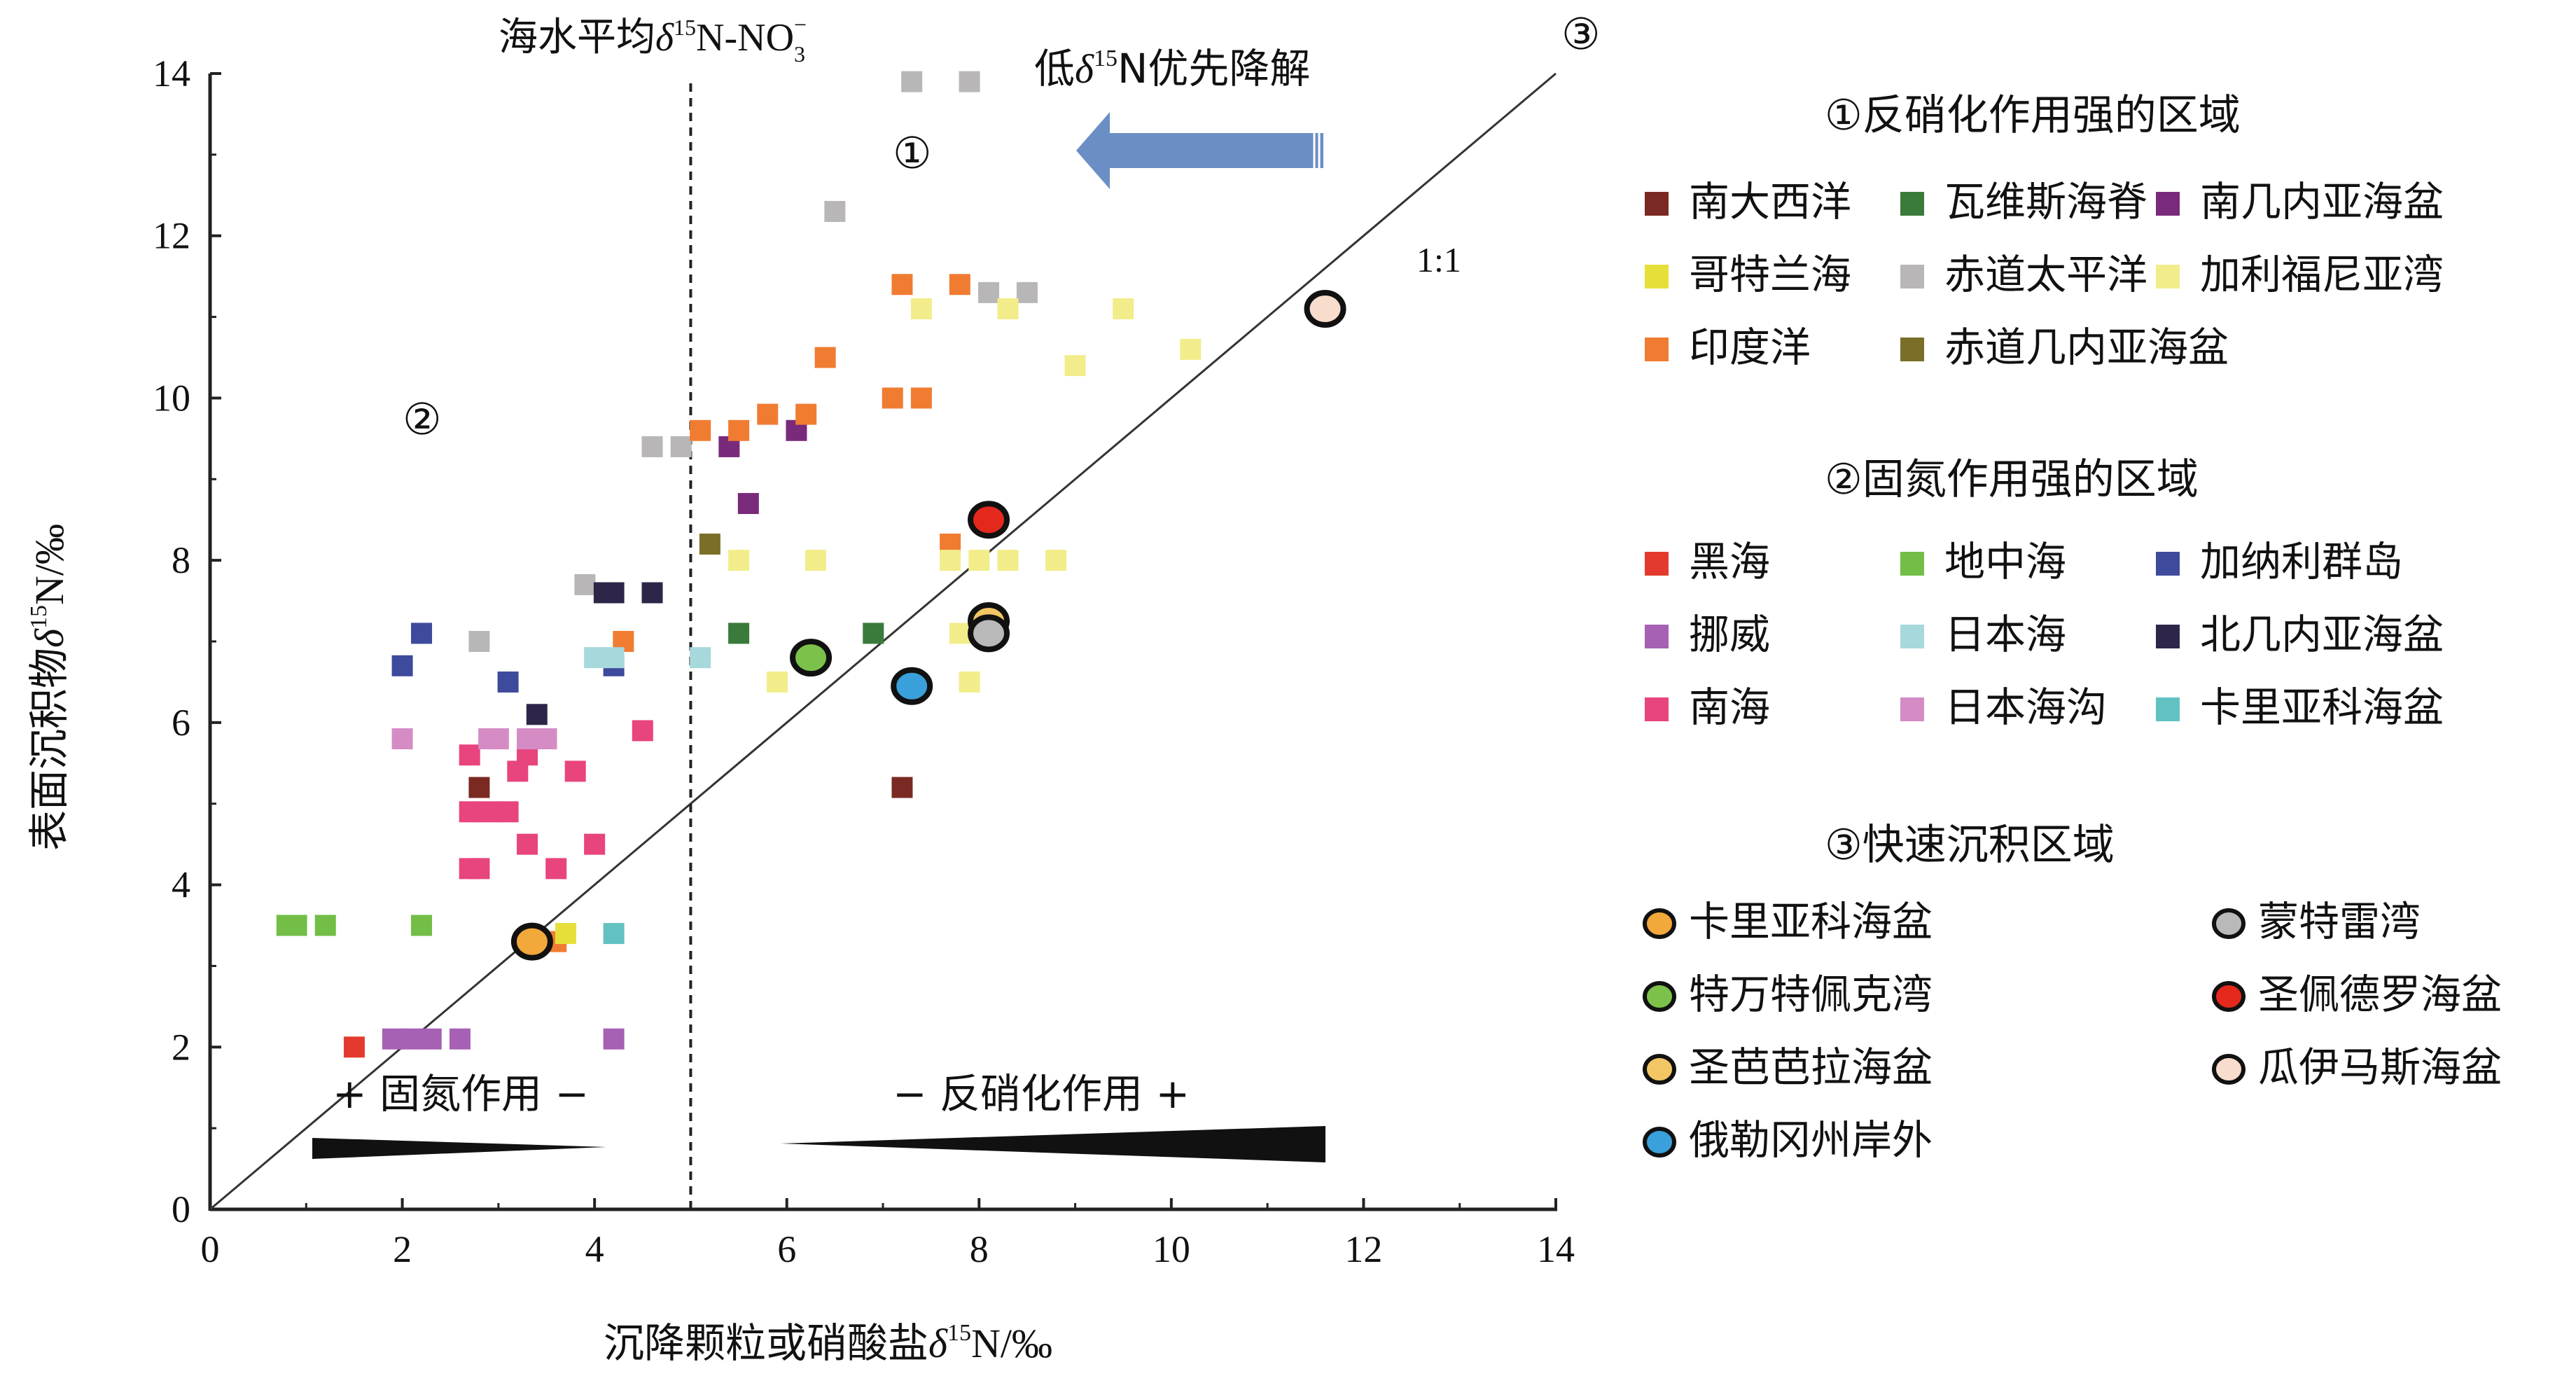 The width and height of the screenshot is (2576, 1376). What do you see at coordinates (1770, 274) in the screenshot?
I see `legend-label: 哥特兰海` at bounding box center [1770, 274].